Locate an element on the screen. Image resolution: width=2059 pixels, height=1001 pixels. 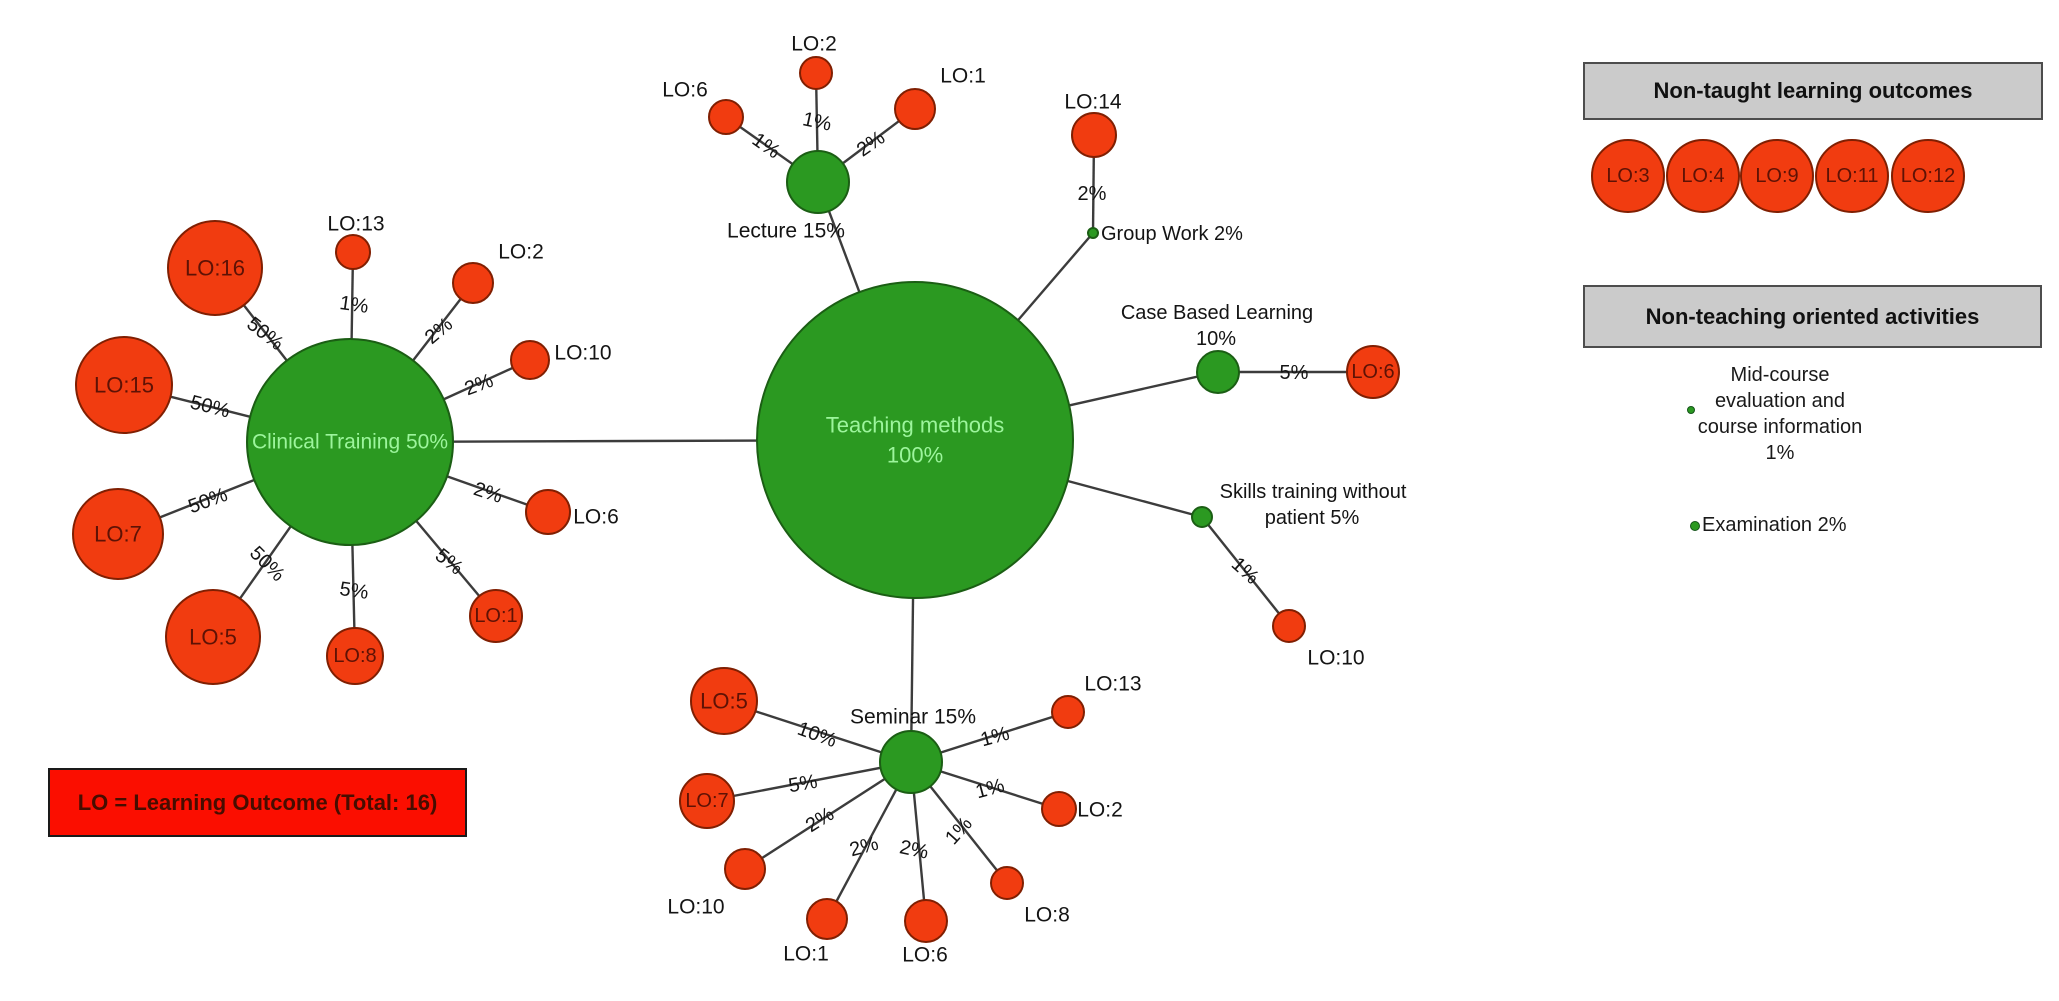
lecture-label: Lecture 15% is located at coordinates (786, 231).